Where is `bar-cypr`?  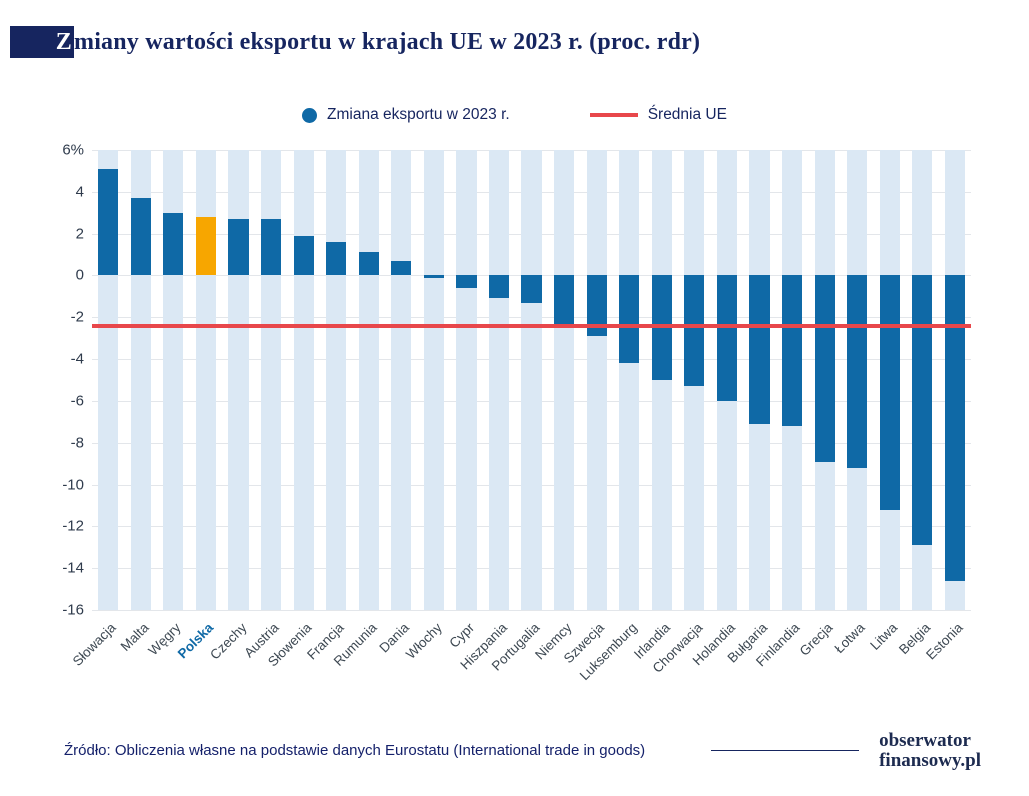 bar-cypr is located at coordinates (466, 281).